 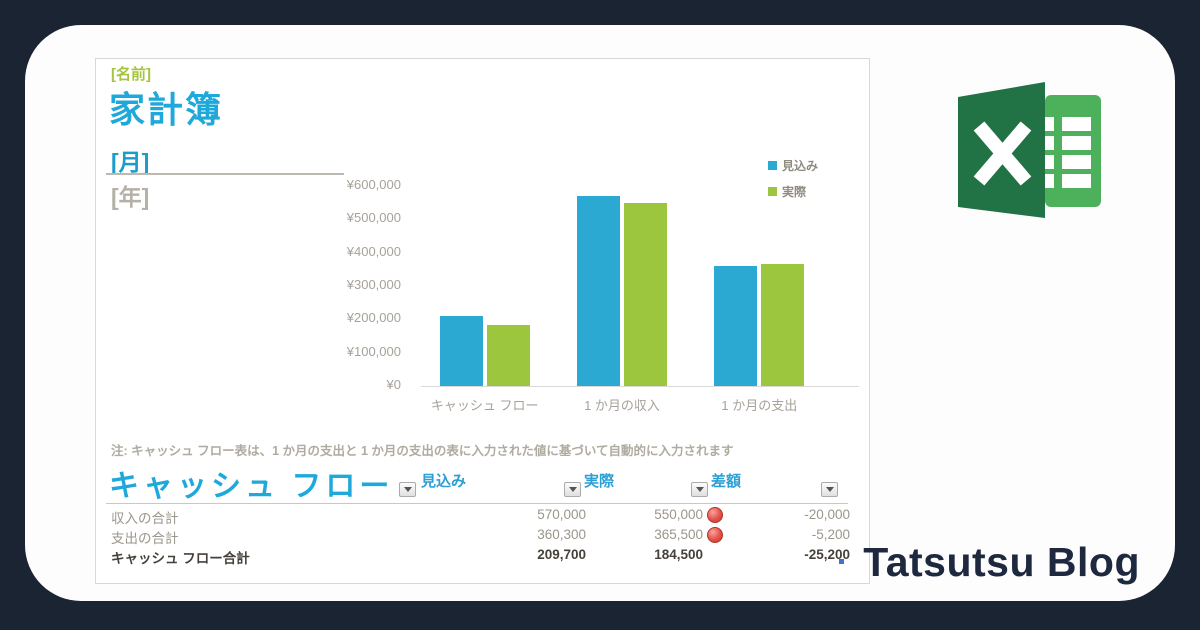 What do you see at coordinates (478, 556) in the screenshot?
I see `table-row: キャッシュ フロー合計 209,700 184,500 -25,200` at bounding box center [478, 556].